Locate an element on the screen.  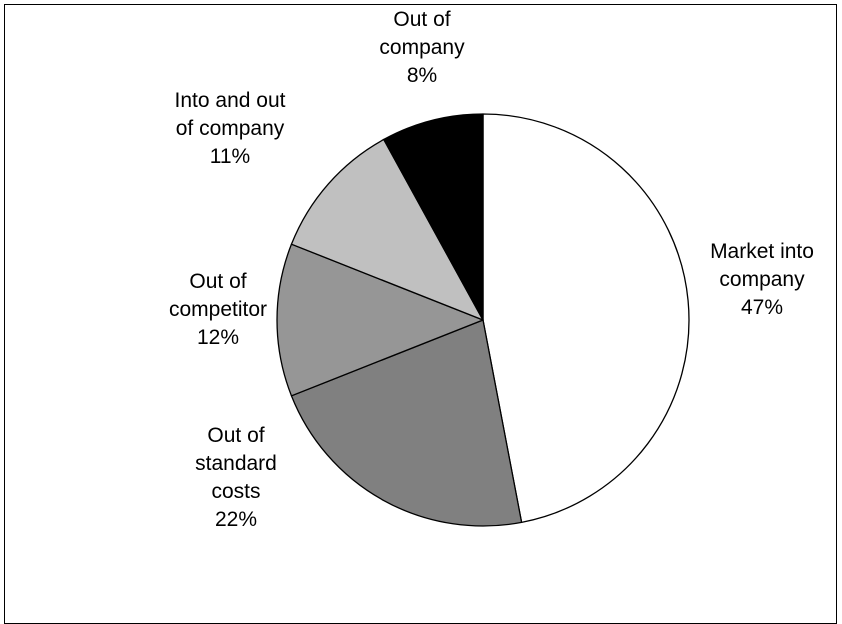
slice-percent: 47% is located at coordinates (762, 307).